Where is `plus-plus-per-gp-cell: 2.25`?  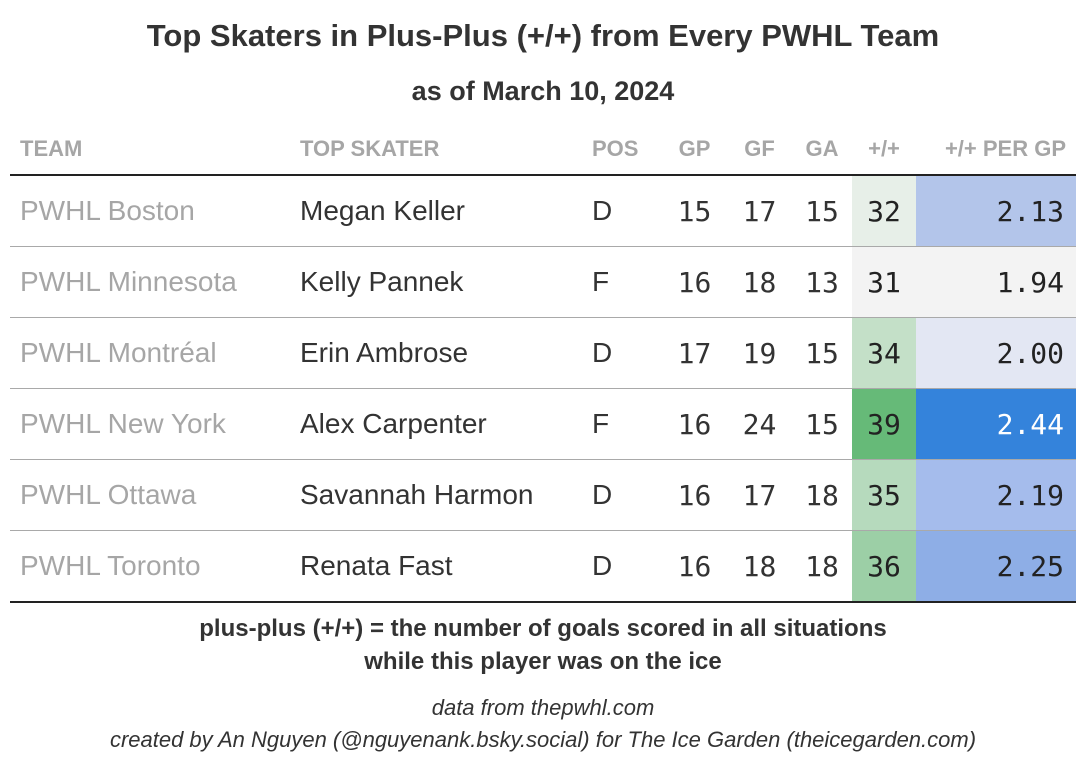
plus-plus-per-gp-cell: 2.25 is located at coordinates (996, 566).